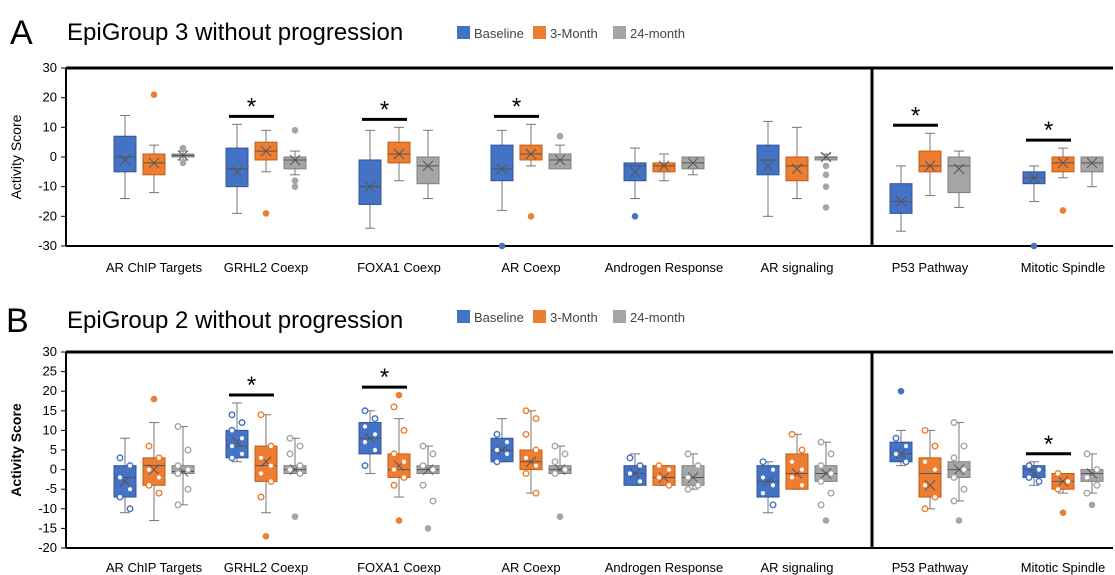 The height and width of the screenshot is (575, 1115). Describe the element at coordinates (235, 320) in the screenshot. I see `panel-b-title: EpiGroup 2 without progression` at that location.